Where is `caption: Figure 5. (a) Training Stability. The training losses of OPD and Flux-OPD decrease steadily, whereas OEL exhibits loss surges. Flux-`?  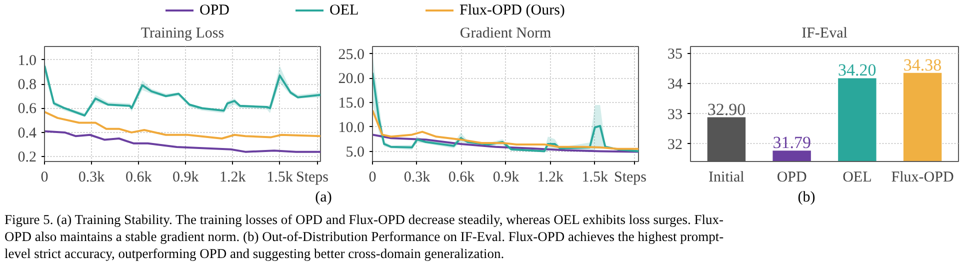 caption: Figure 5. (a) Training Stability. The training losses of OPD and Flux-OPD decrease steadily, whereas OEL exhibits loss surges. Flux- is located at coordinates (364, 219).